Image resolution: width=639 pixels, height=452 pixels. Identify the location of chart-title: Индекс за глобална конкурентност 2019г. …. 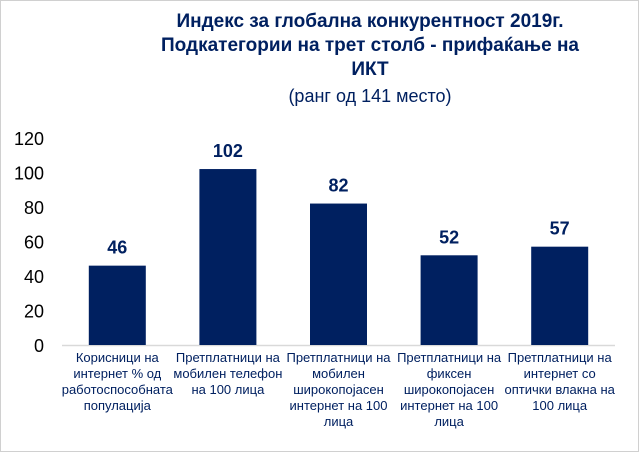
(369, 46).